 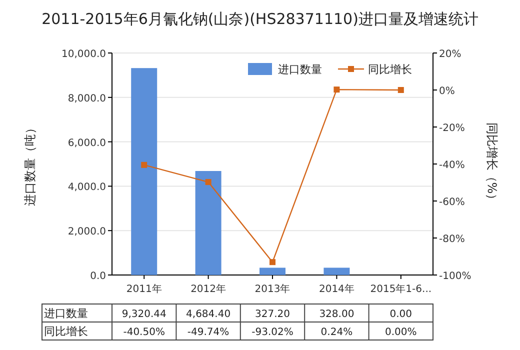 I want to click on data-label: 0.24%, so click(x=336, y=332).